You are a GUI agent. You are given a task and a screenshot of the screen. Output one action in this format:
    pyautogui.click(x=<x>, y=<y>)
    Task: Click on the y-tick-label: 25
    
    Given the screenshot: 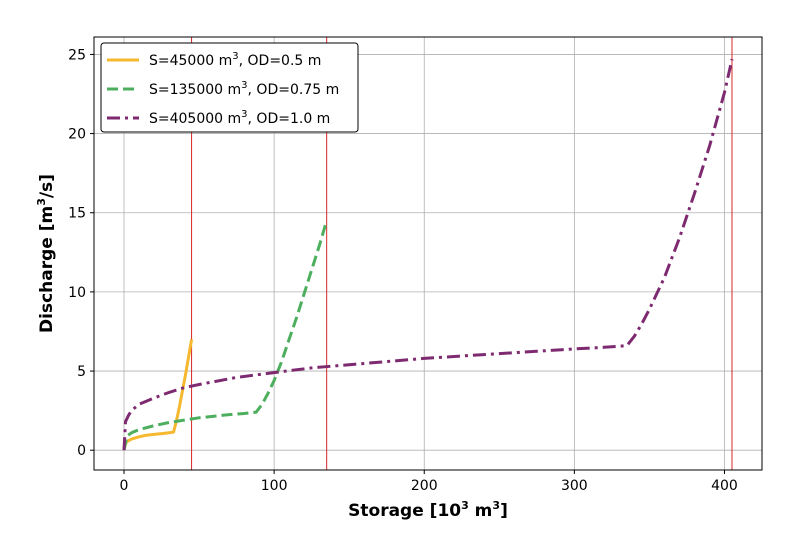 What is the action you would take?
    pyautogui.click(x=77, y=55)
    